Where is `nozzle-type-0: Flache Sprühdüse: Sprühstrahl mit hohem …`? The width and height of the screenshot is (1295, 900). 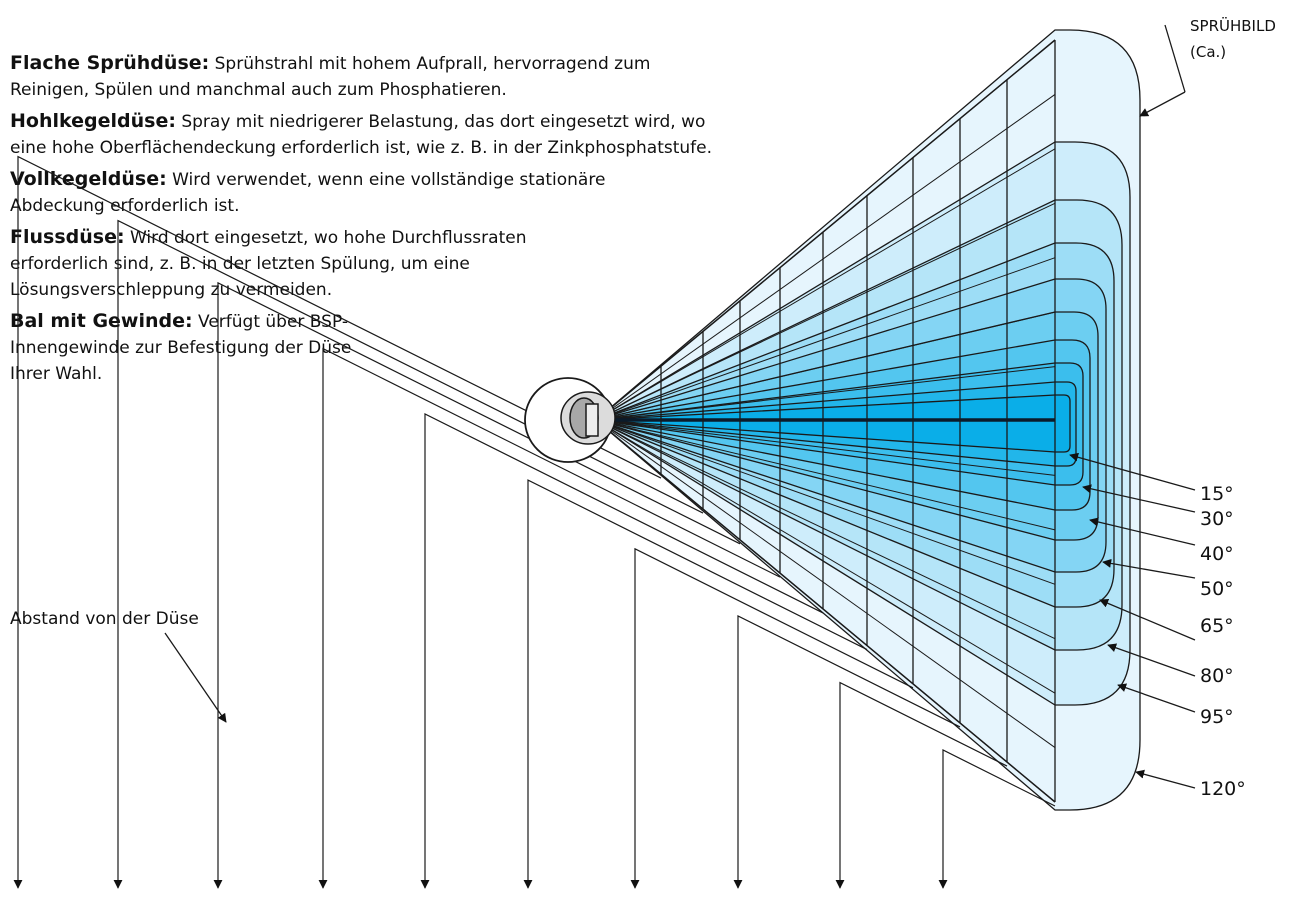
nozzle-type-0: Flache Sprühdüse: Sprühstrahl mit hohem … is located at coordinates (360, 76).